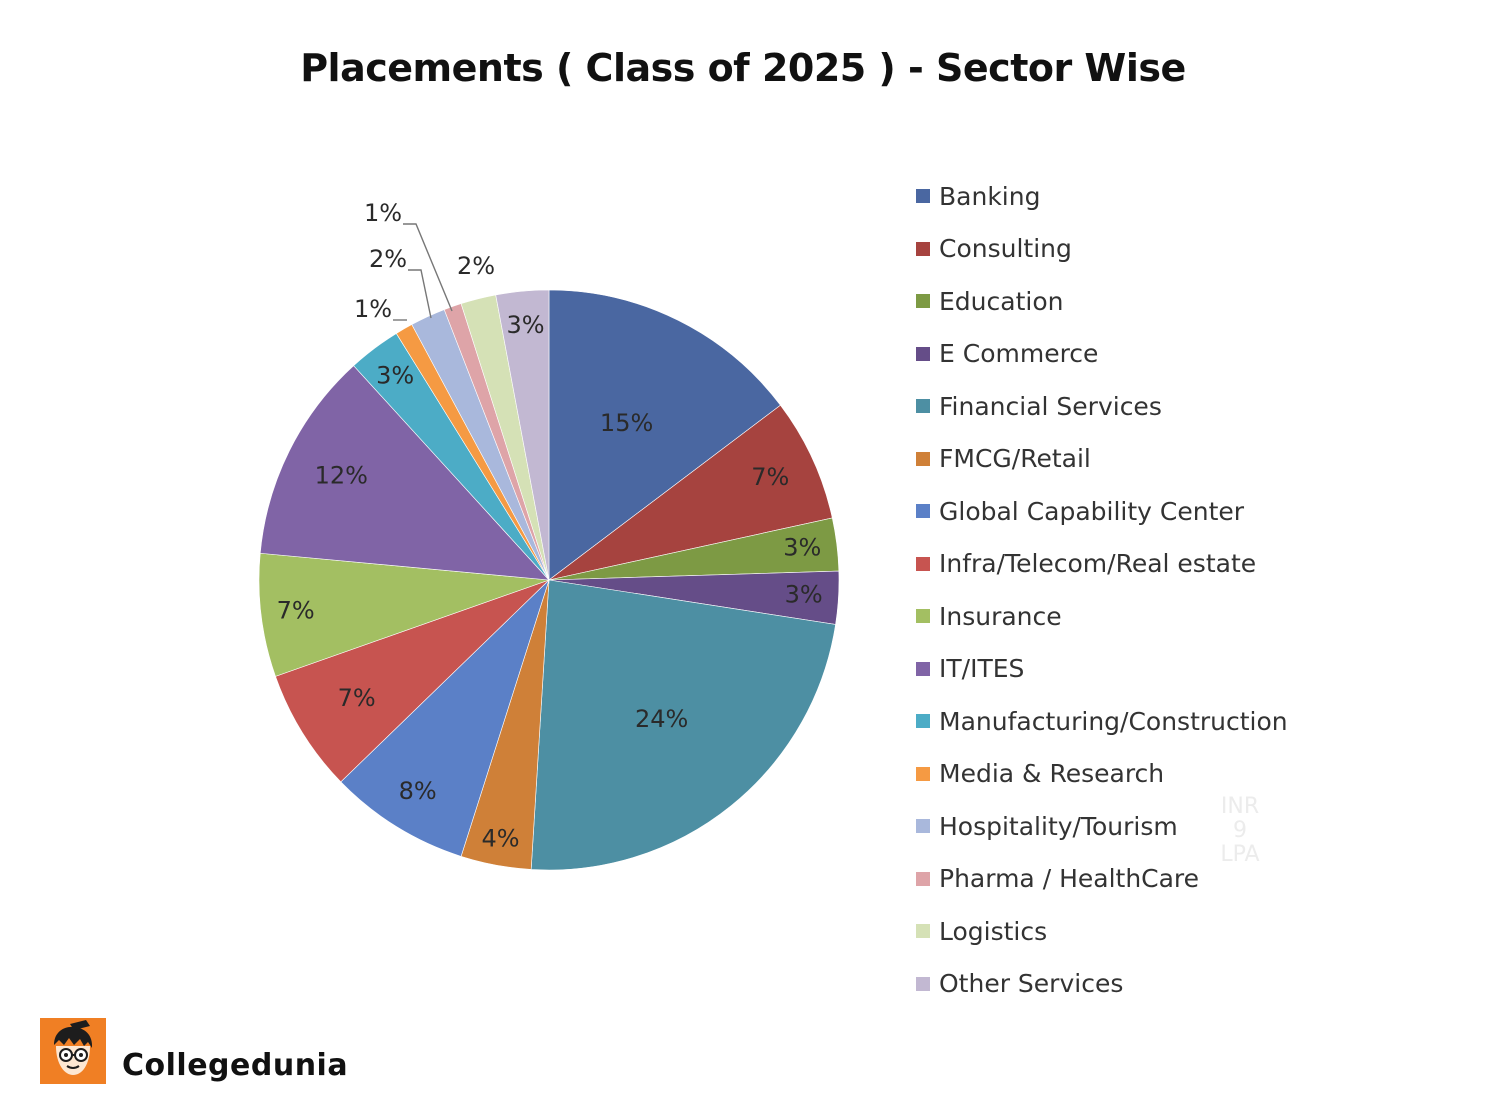 This screenshot has height=1120, width=1486. Describe the element at coordinates (1019, 354) in the screenshot. I see `legend-label-e-commerce: E Commerce` at that location.